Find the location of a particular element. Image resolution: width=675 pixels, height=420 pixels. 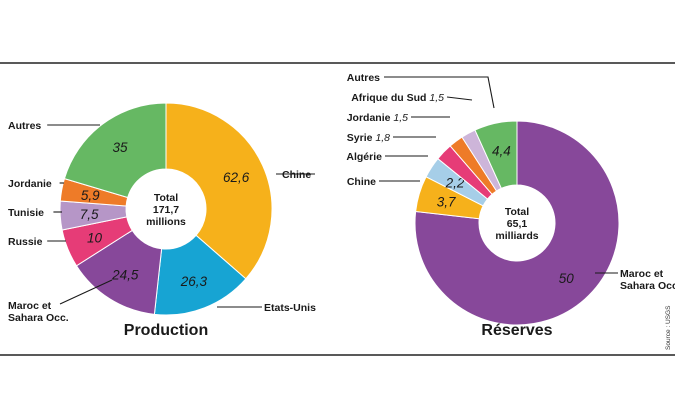

reserves-value-chine: 3,7 is located at coordinates (446, 202).